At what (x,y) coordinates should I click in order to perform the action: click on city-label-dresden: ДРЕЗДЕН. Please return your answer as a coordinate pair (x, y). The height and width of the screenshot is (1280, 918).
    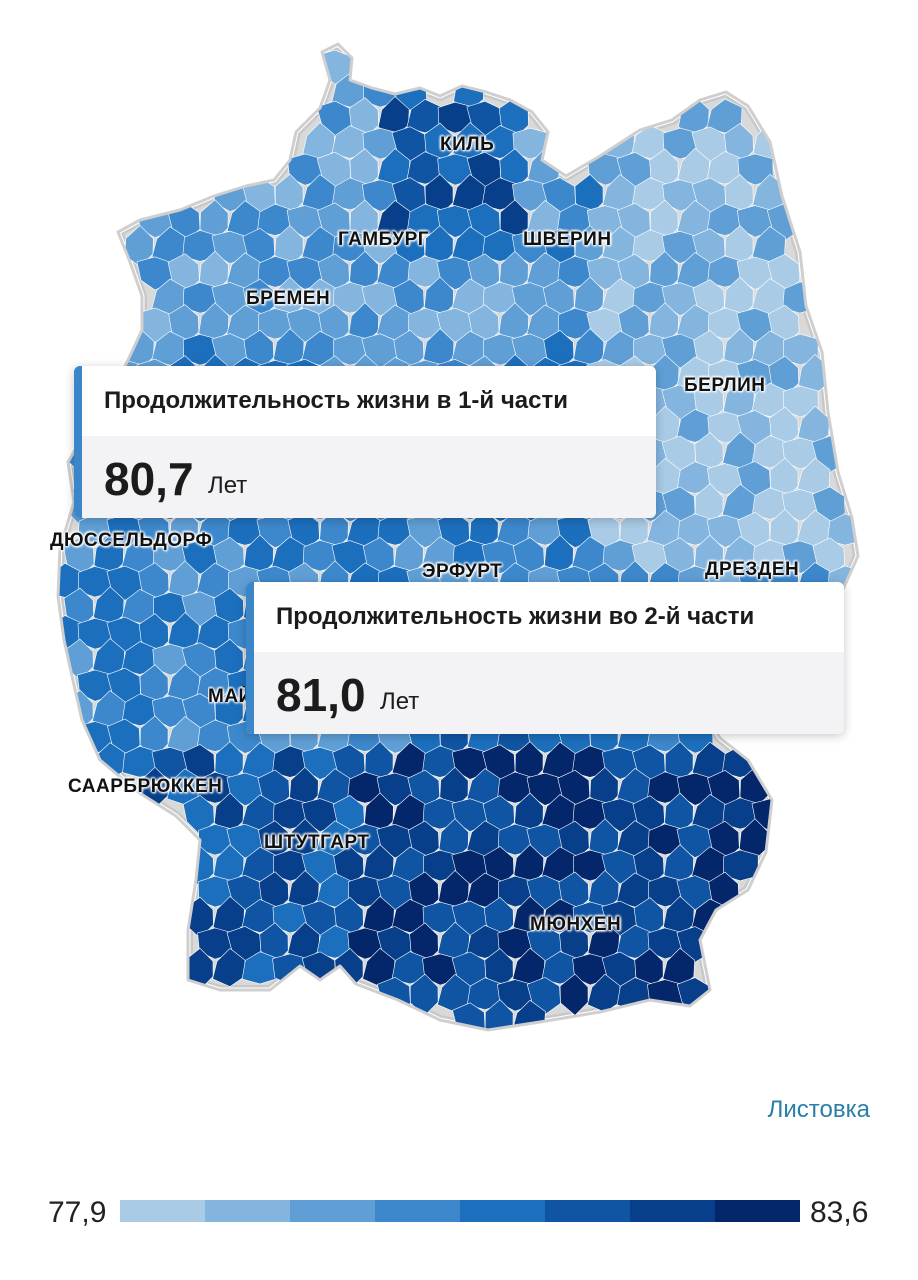
    Looking at the image, I should click on (752, 569).